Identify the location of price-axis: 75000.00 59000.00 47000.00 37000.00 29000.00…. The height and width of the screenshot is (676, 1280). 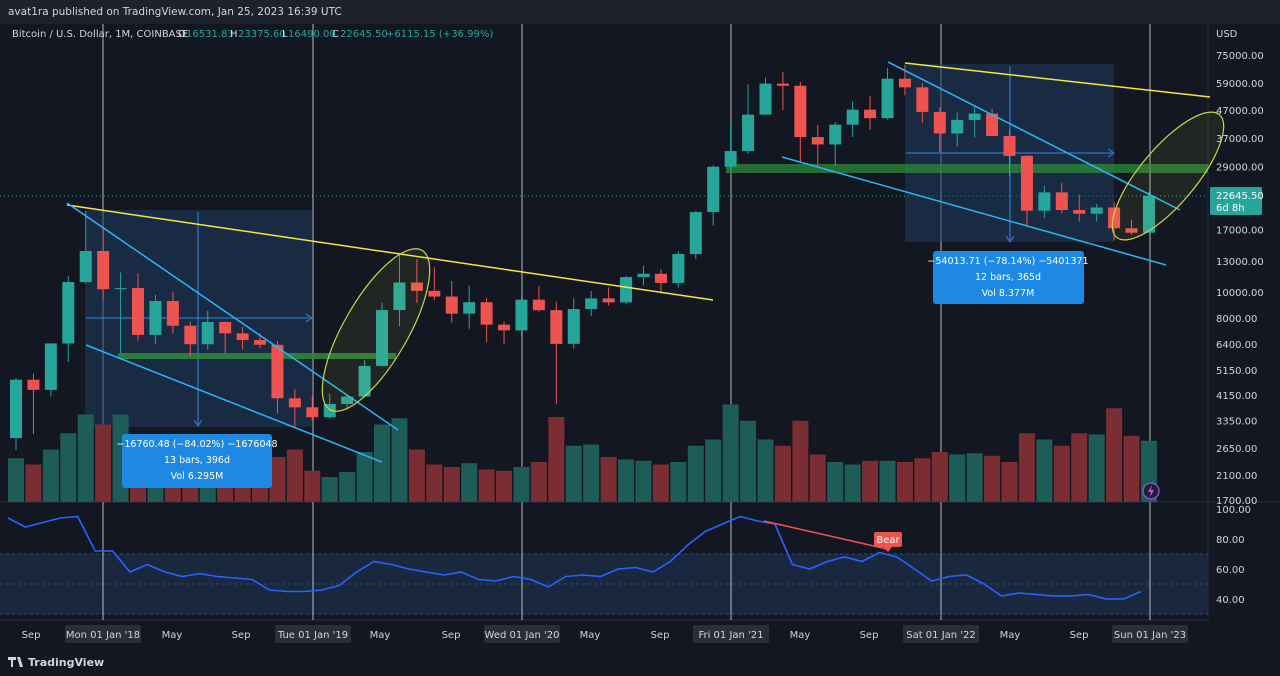
(1240, 279).